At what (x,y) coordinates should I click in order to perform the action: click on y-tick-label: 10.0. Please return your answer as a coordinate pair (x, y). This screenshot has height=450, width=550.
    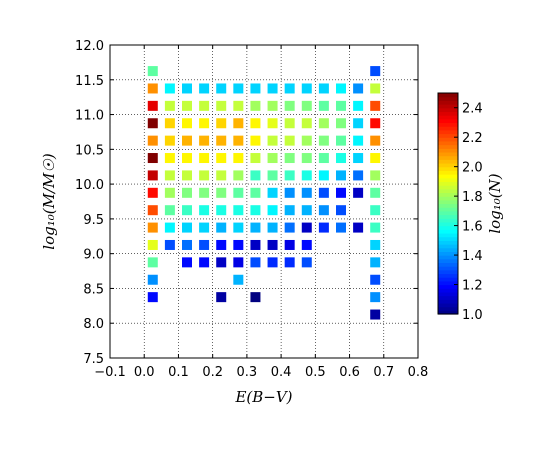
    Looking at the image, I should click on (89, 185).